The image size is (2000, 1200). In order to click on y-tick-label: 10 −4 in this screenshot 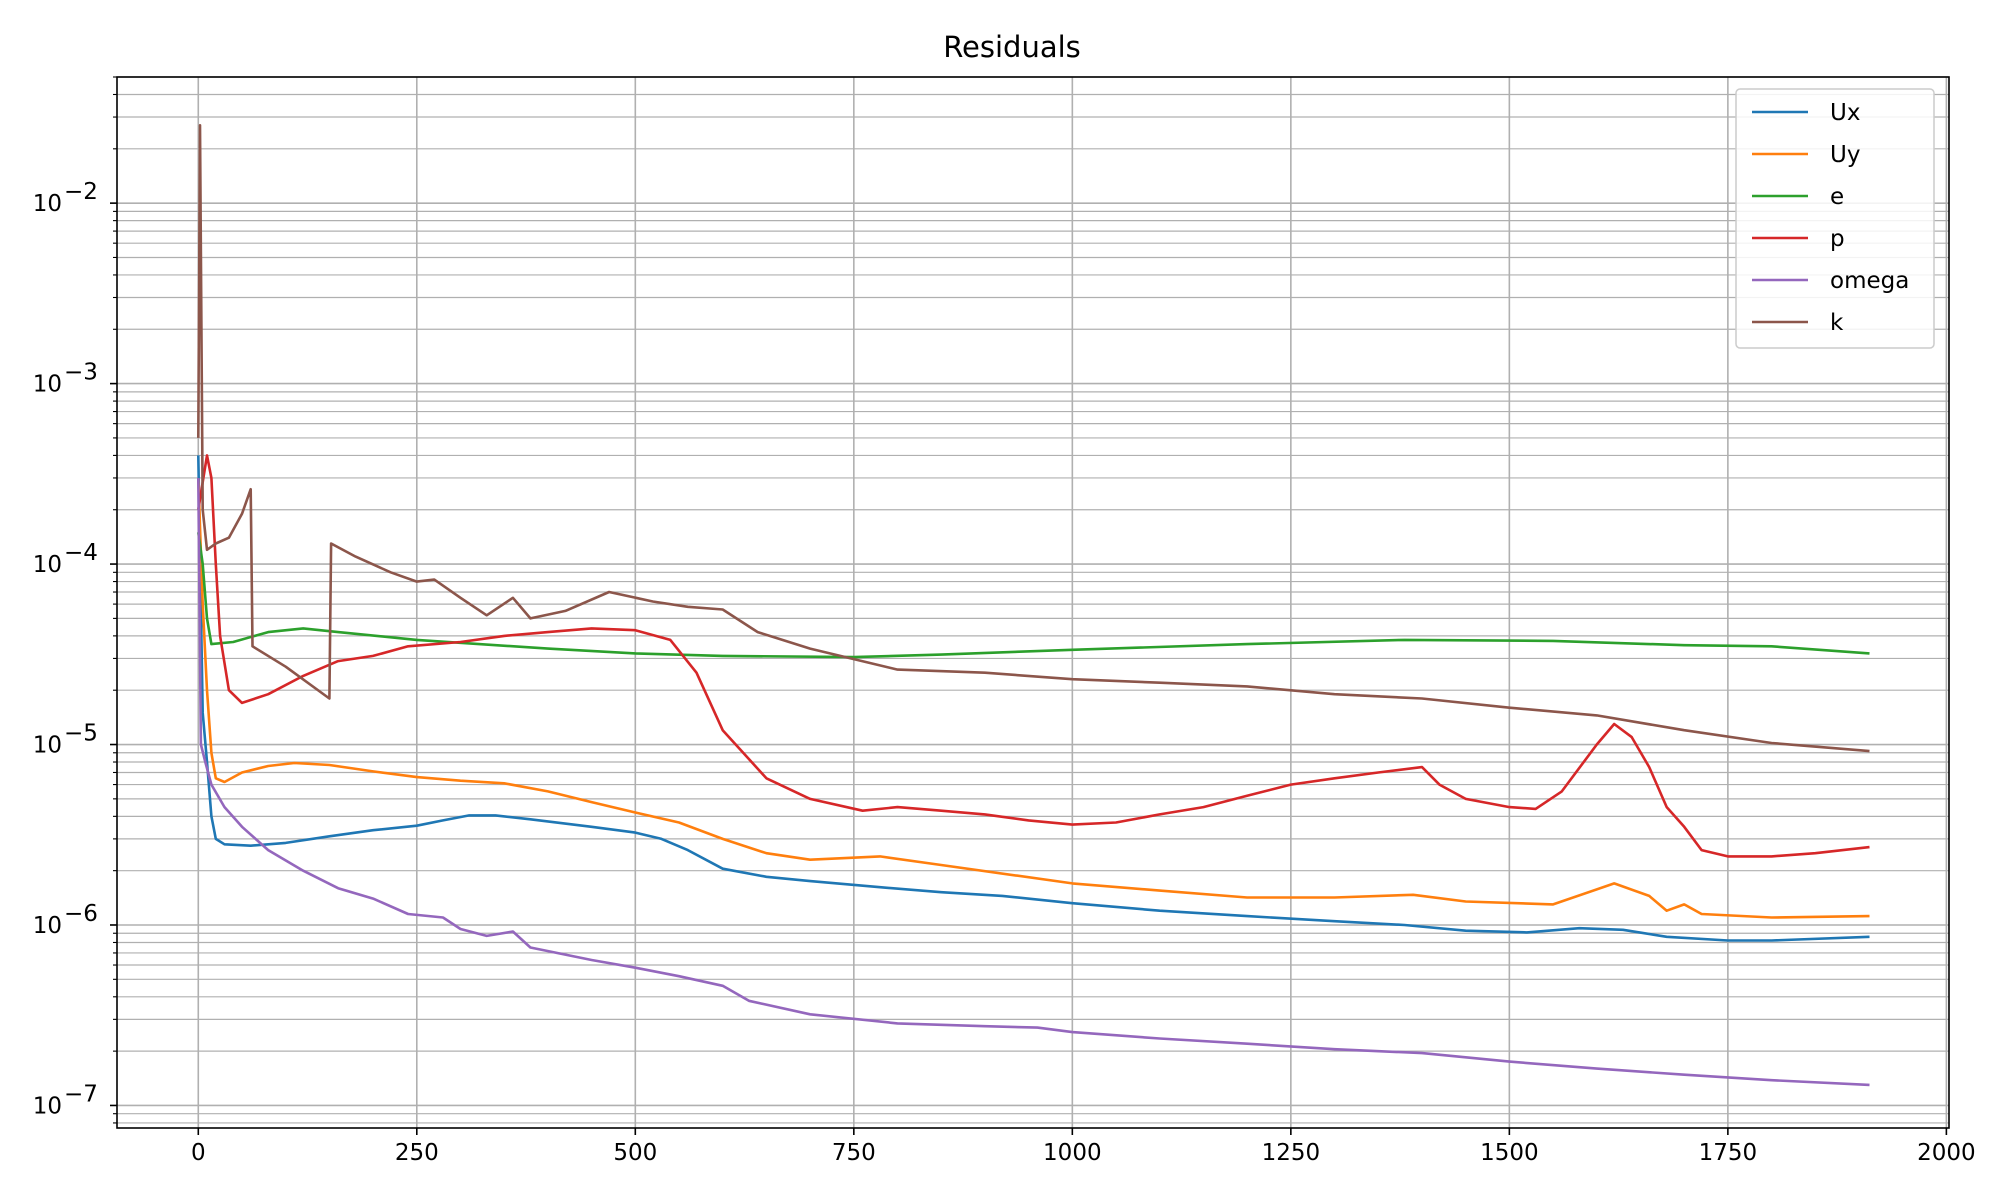, I will do `click(65, 559)`.